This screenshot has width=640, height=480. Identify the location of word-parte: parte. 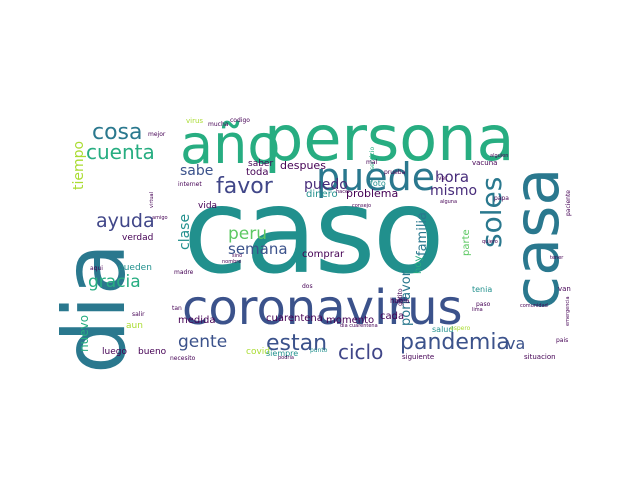
(466, 242).